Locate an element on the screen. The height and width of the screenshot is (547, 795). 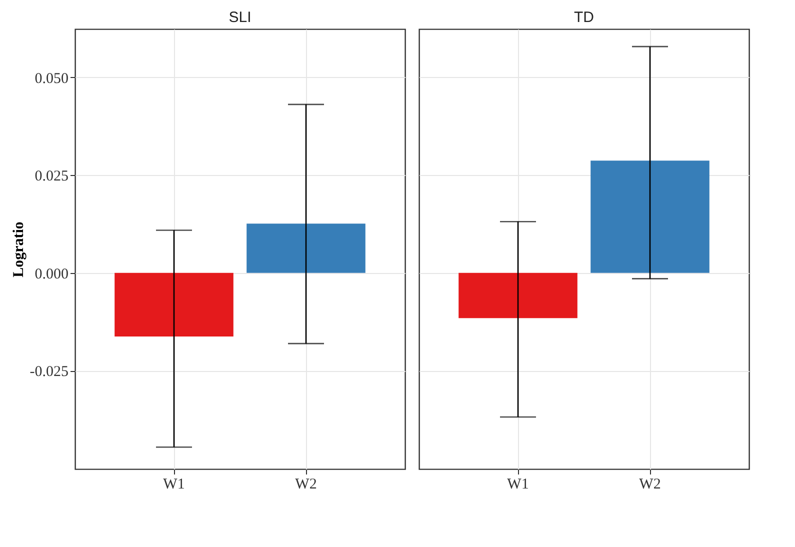
chart-title: SLI is located at coordinates (240, 17).